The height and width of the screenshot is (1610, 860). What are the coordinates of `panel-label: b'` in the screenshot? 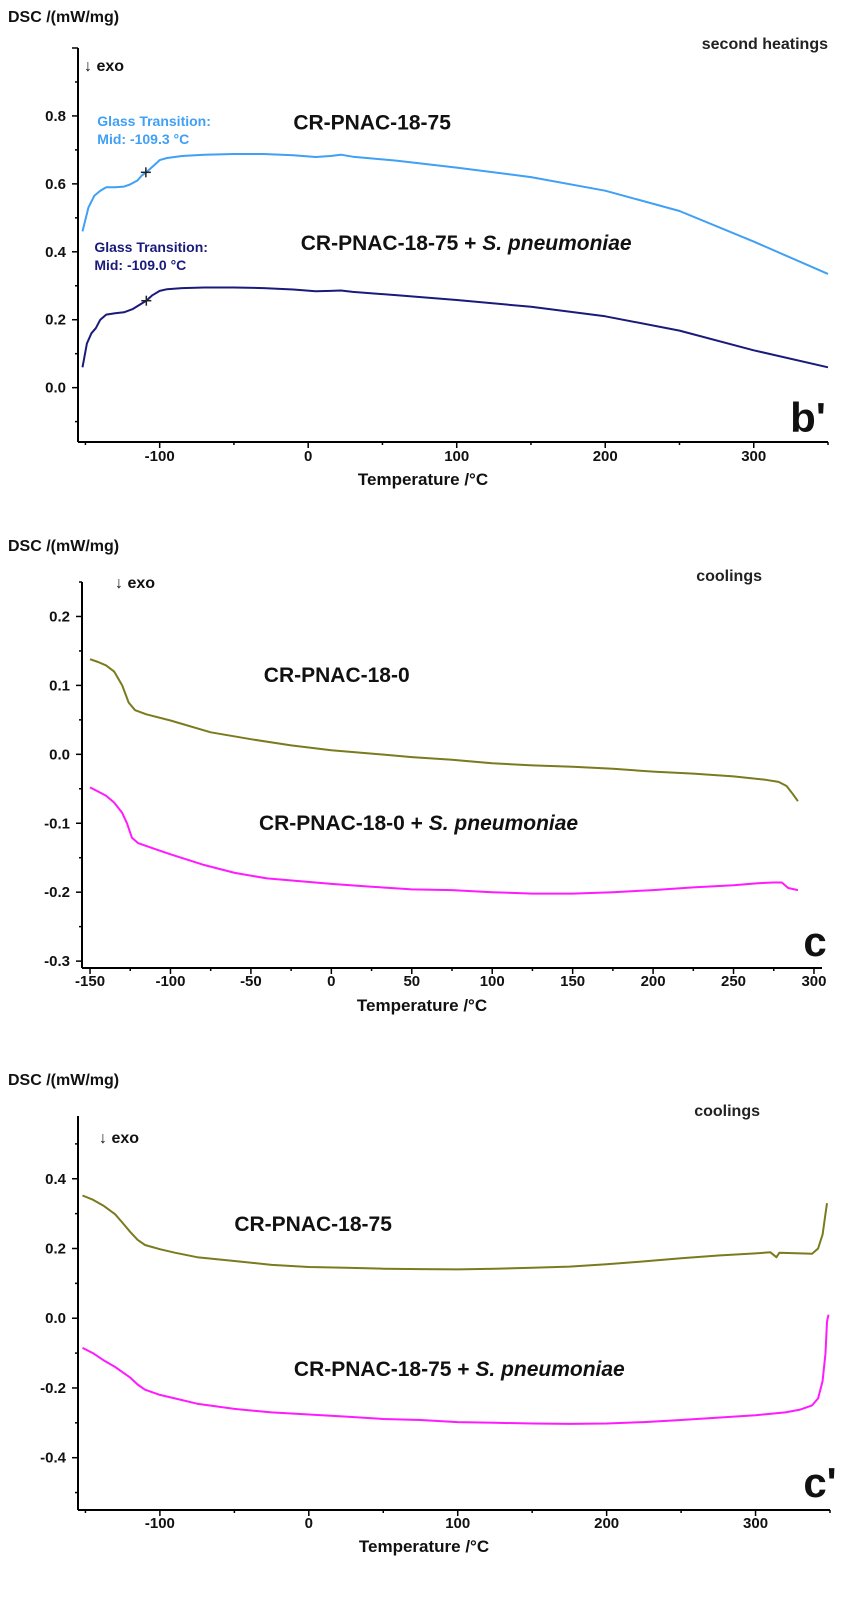 It's located at (808, 417).